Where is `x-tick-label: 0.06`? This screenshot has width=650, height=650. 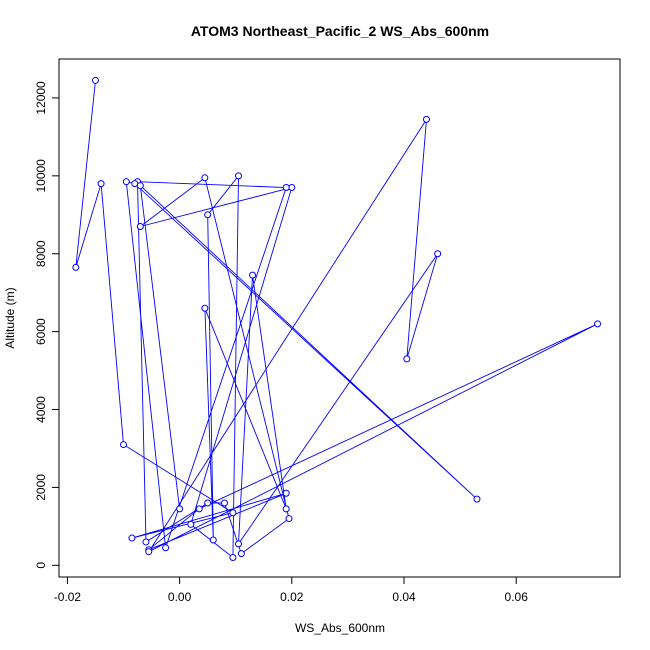 x-tick-label: 0.06 is located at coordinates (517, 597).